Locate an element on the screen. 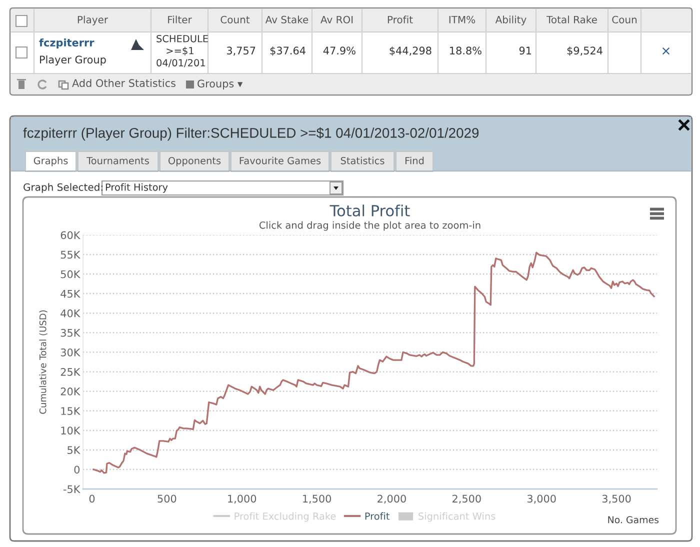  x-tick-label: 2,000 is located at coordinates (392, 499).